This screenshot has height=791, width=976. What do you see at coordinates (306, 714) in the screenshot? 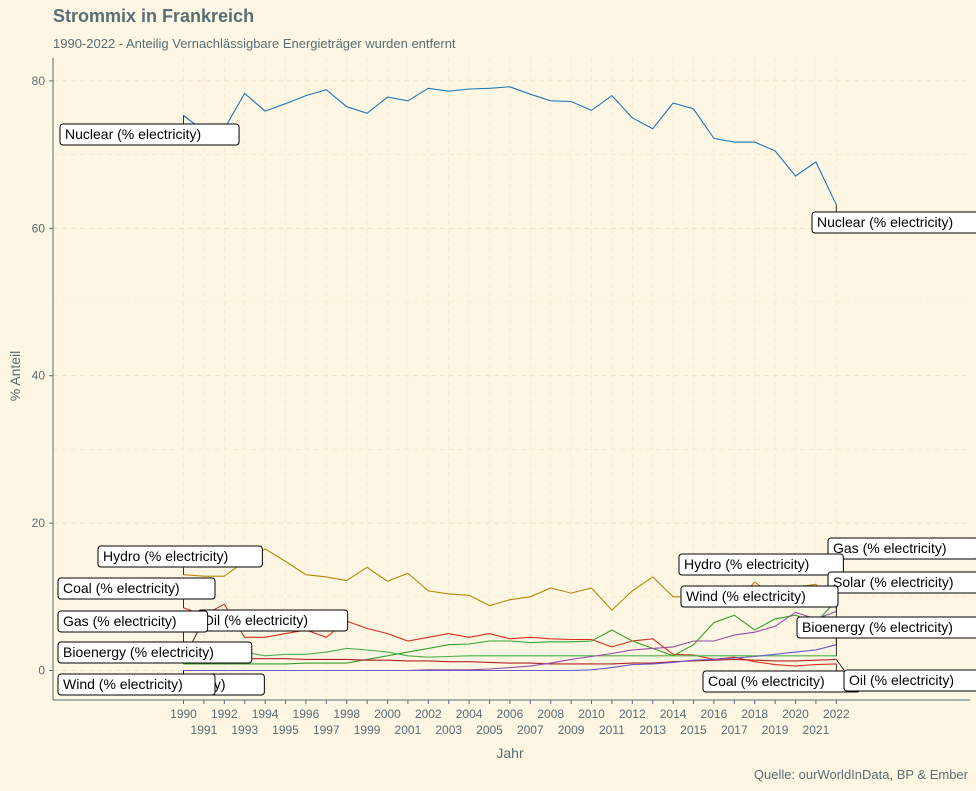
I see `x-tick-label: 1996` at bounding box center [306, 714].